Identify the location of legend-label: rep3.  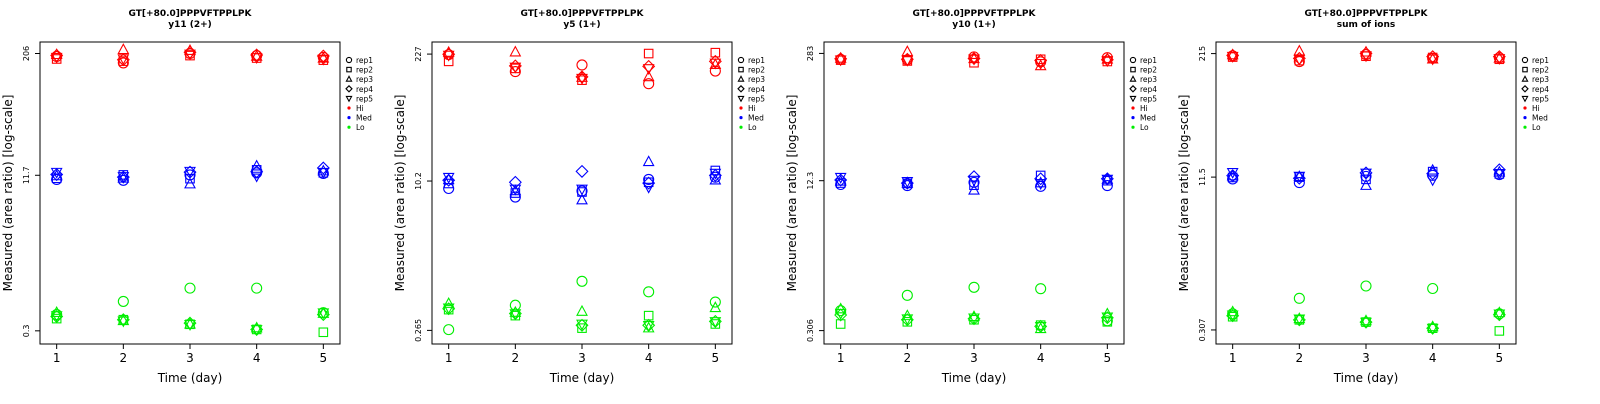
(1148, 79).